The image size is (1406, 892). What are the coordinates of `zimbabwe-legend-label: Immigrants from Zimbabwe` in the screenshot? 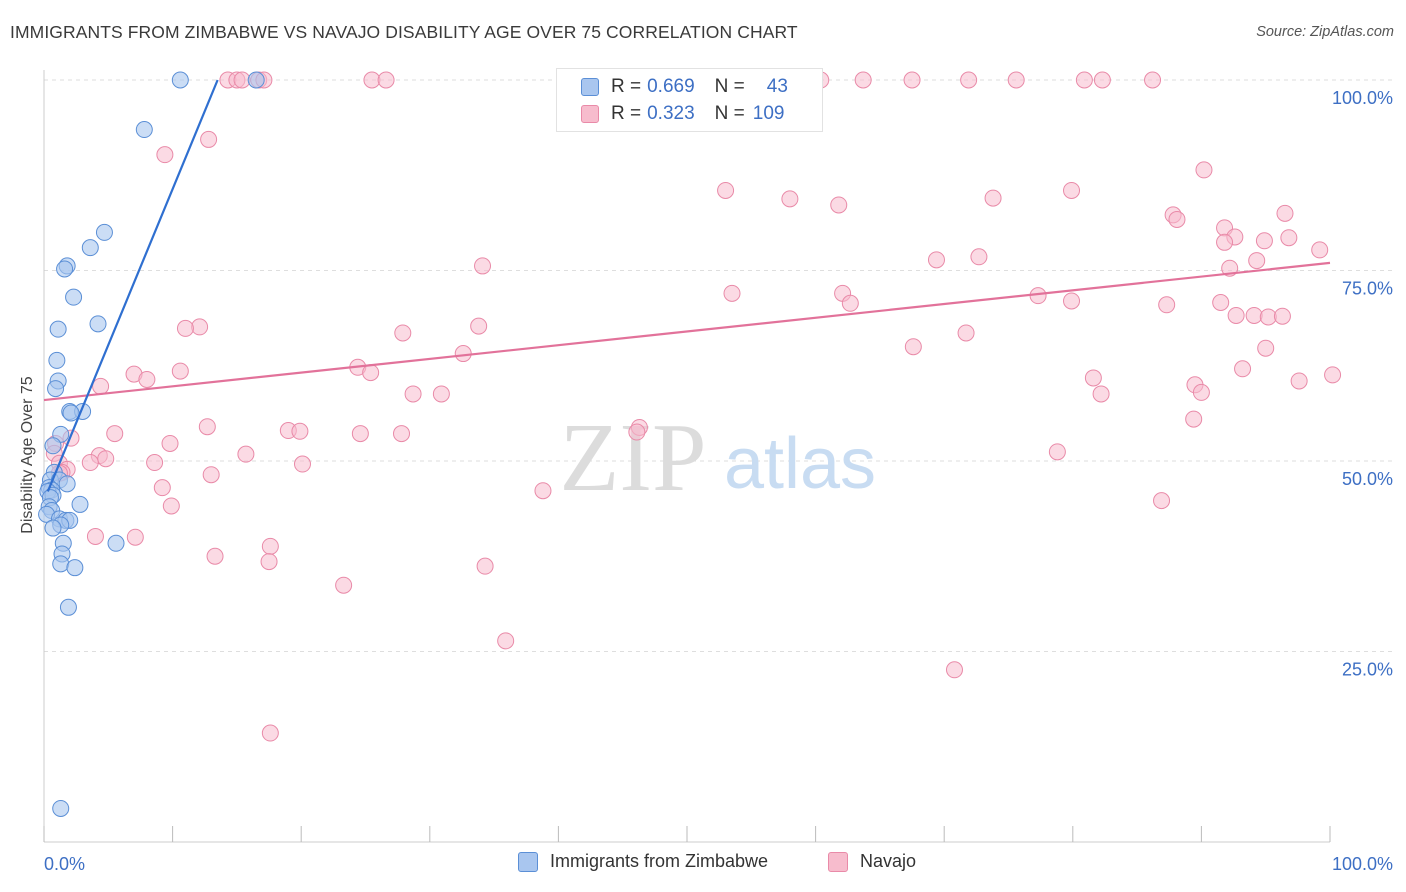 It's located at (659, 861).